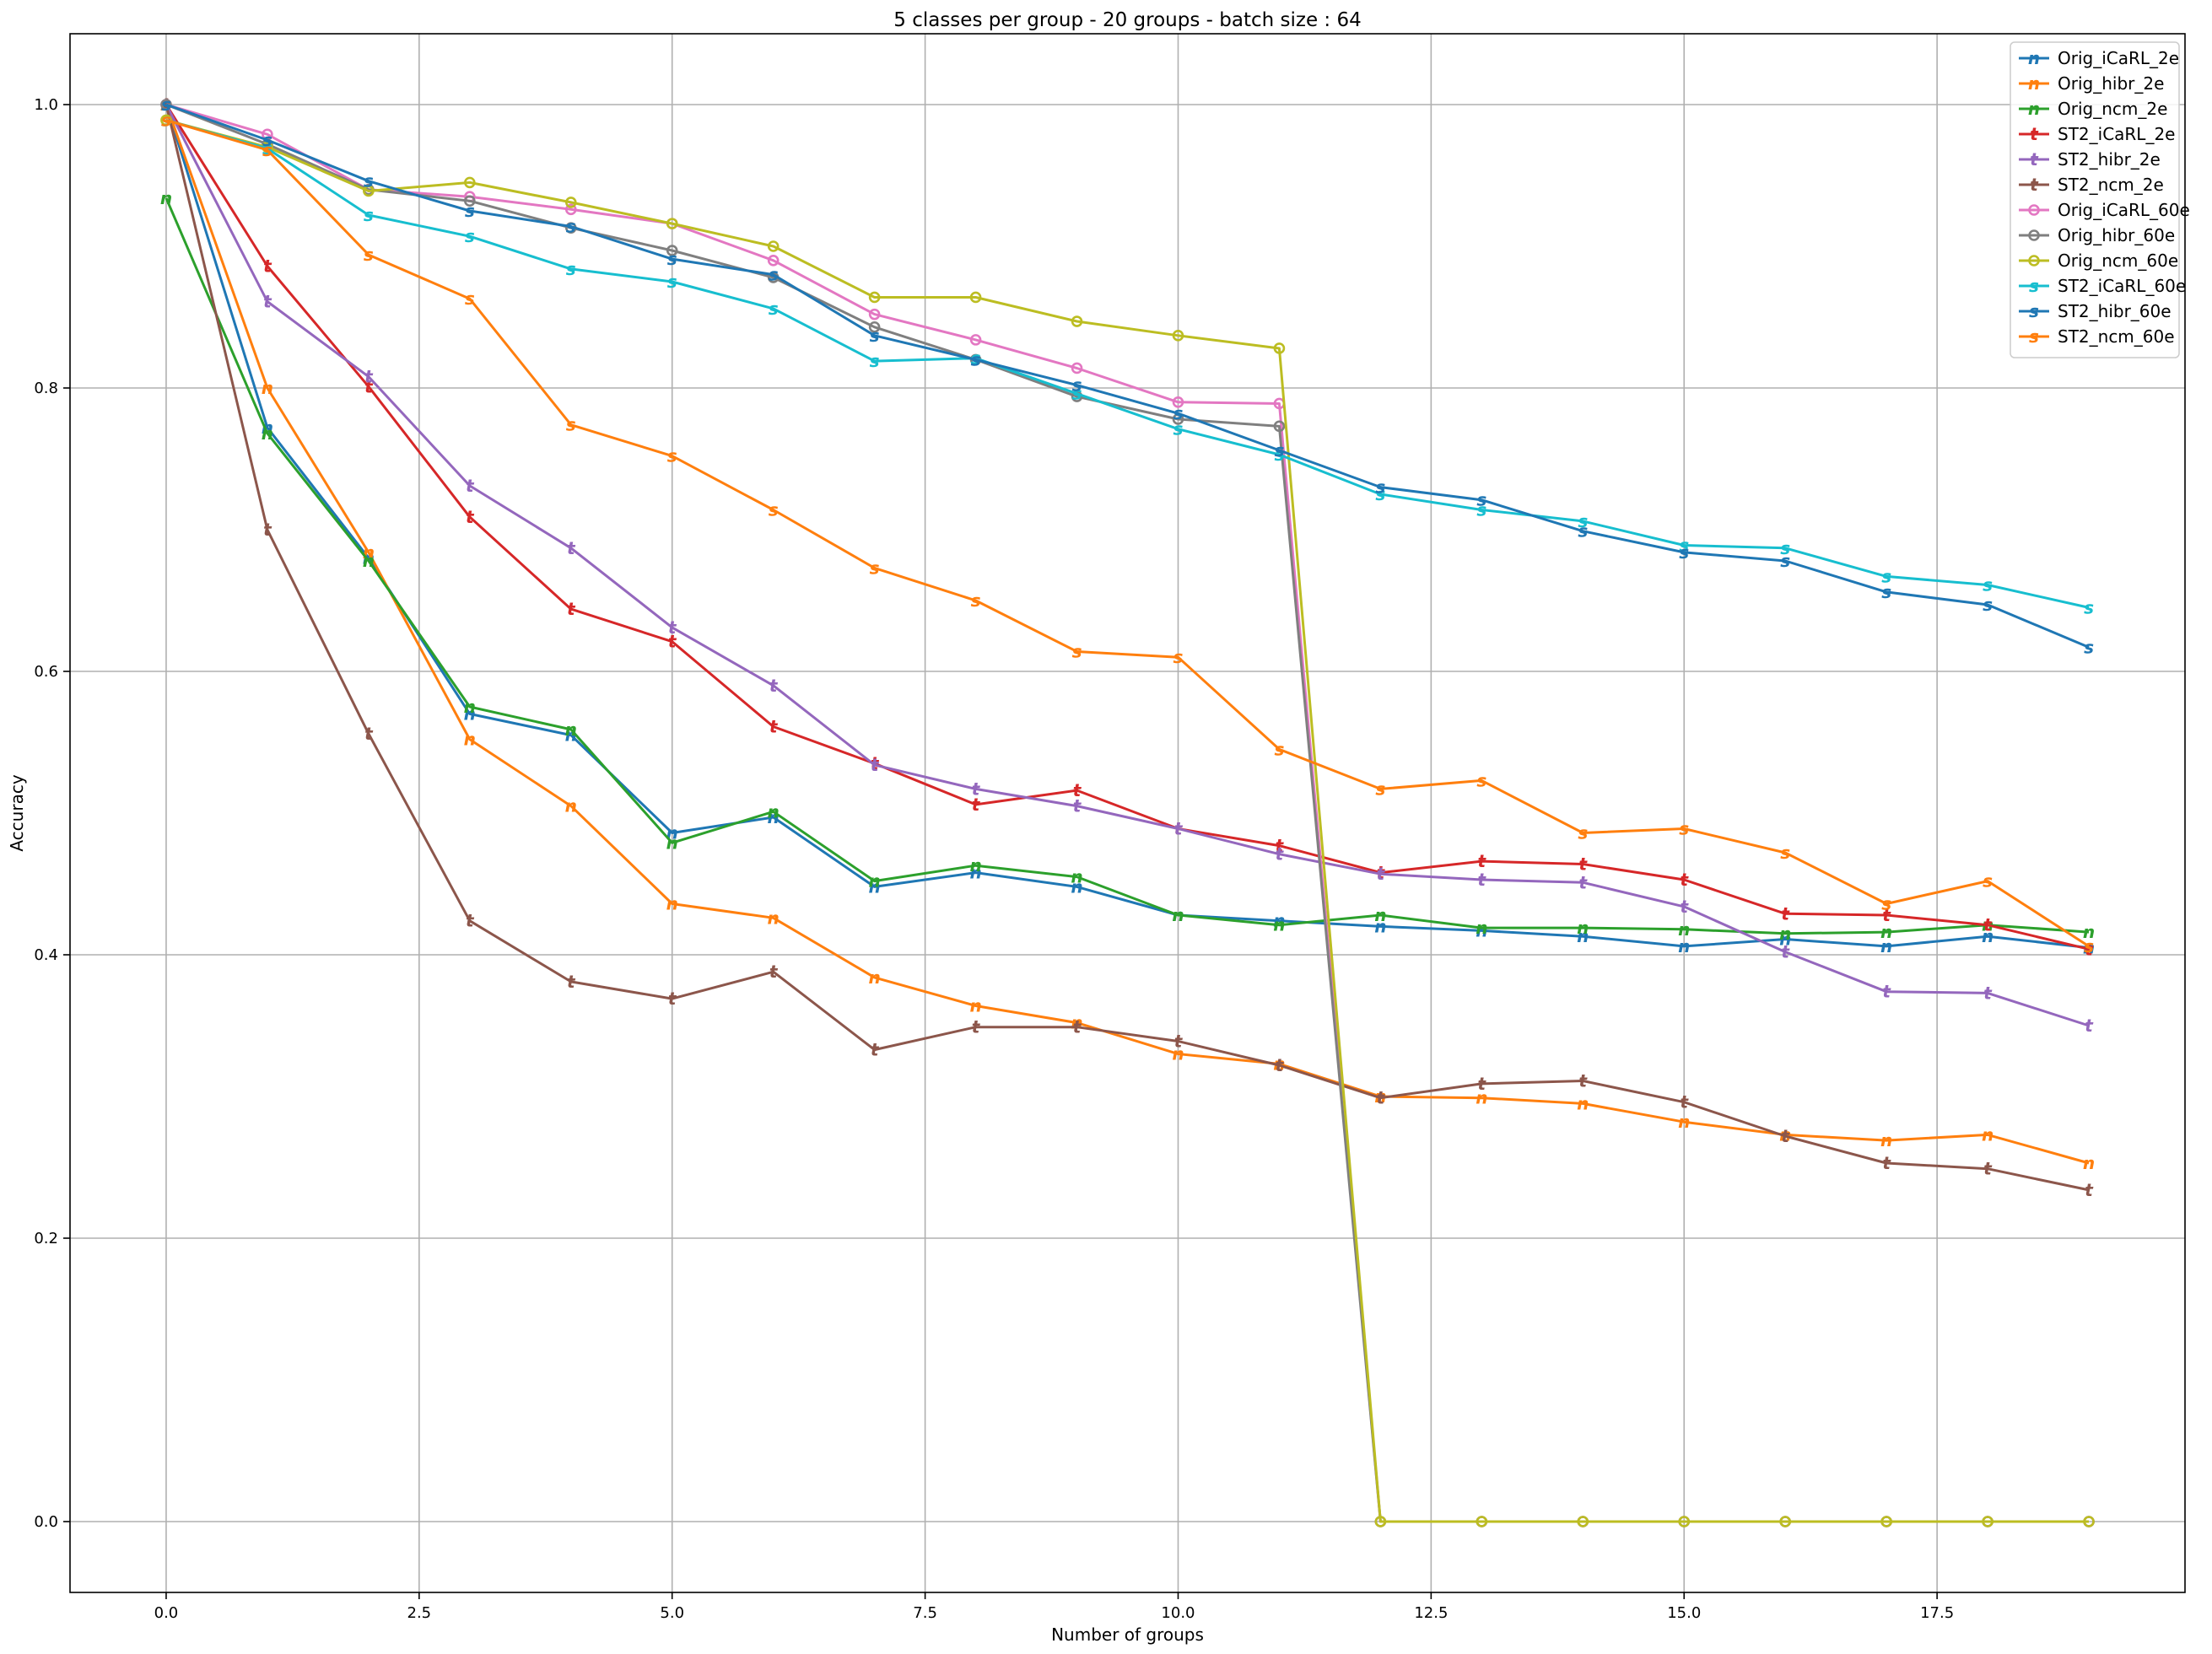 This screenshot has height=1654, width=2212. I want to click on legend-box, so click(2095, 199).